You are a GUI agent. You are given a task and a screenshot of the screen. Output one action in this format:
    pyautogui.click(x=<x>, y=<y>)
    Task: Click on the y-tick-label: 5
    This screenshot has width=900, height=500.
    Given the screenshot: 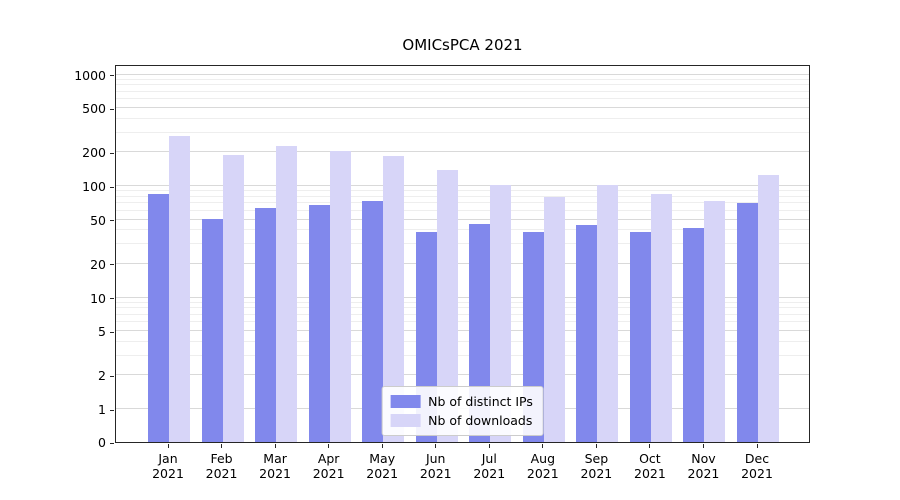 What is the action you would take?
    pyautogui.click(x=102, y=332)
    